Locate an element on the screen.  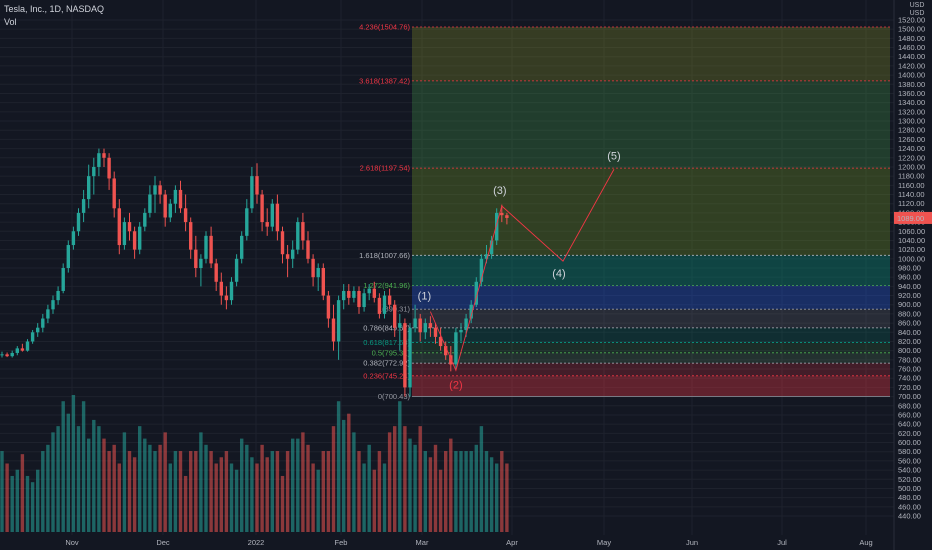
volume-label: Vol is located at coordinates (10, 22).